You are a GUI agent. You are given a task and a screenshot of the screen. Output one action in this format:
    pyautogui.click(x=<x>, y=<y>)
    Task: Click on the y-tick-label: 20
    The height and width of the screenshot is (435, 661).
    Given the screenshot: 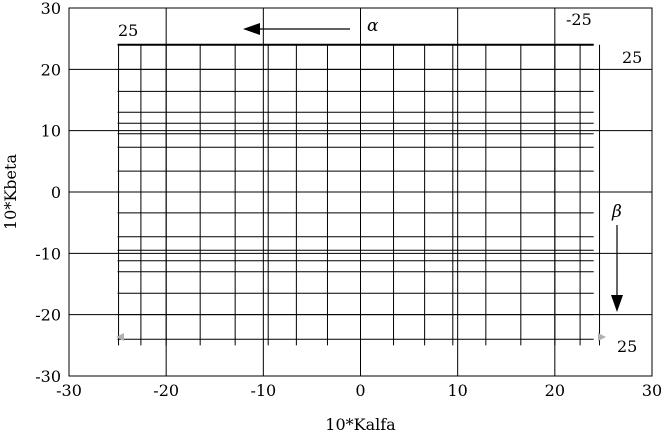 What is the action you would take?
    pyautogui.click(x=51, y=69)
    